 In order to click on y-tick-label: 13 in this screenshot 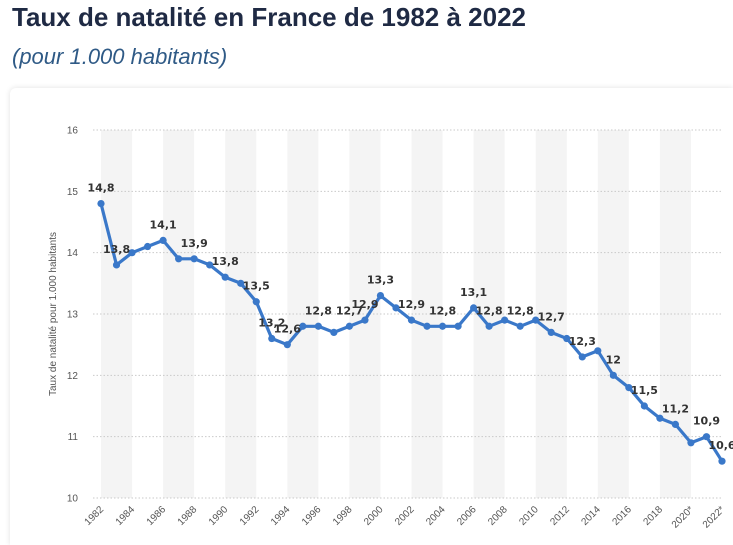, I will do `click(73, 315)`.